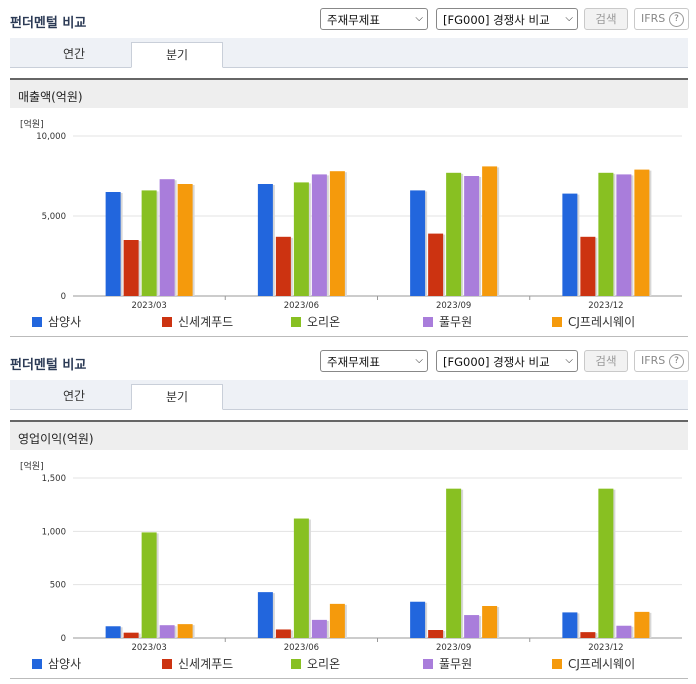 The image size is (696, 684). Describe the element at coordinates (496, 362) in the screenshot. I see `peer-select-value: [FG000] 경쟁사 비교` at that location.